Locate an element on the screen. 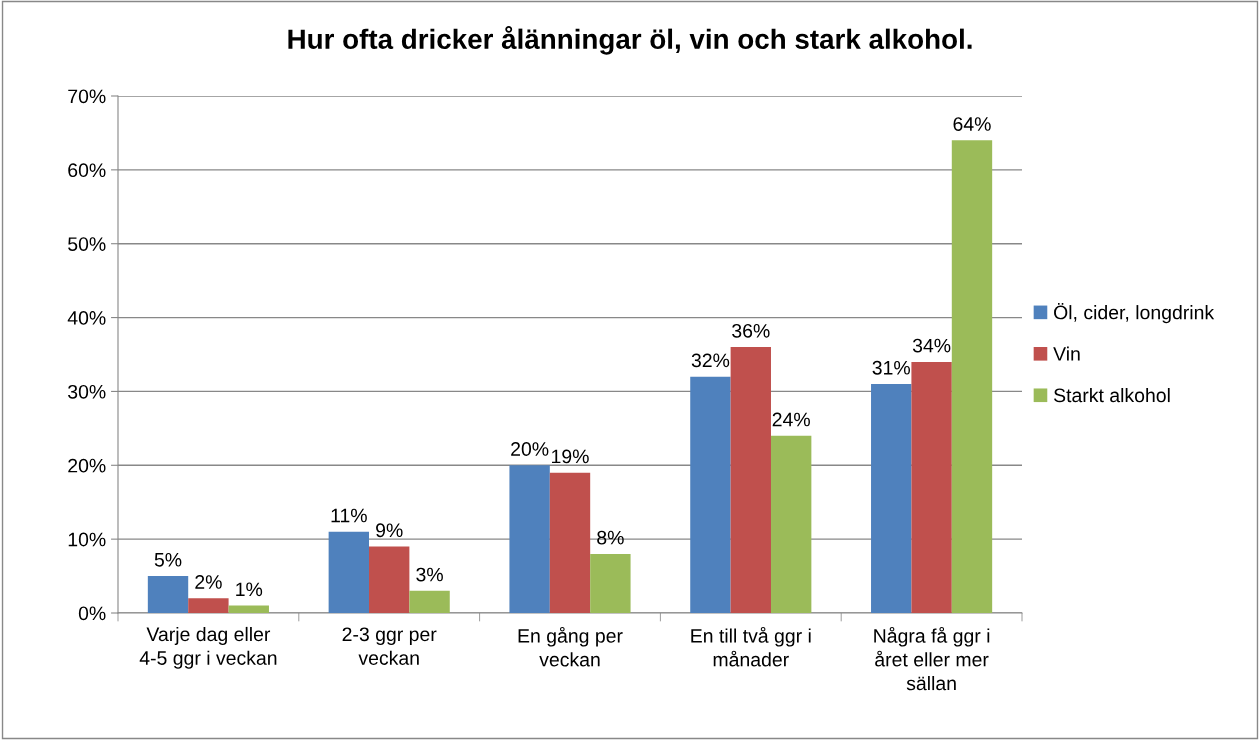 This screenshot has width=1260, height=740. data-label: 1% is located at coordinates (249, 589).